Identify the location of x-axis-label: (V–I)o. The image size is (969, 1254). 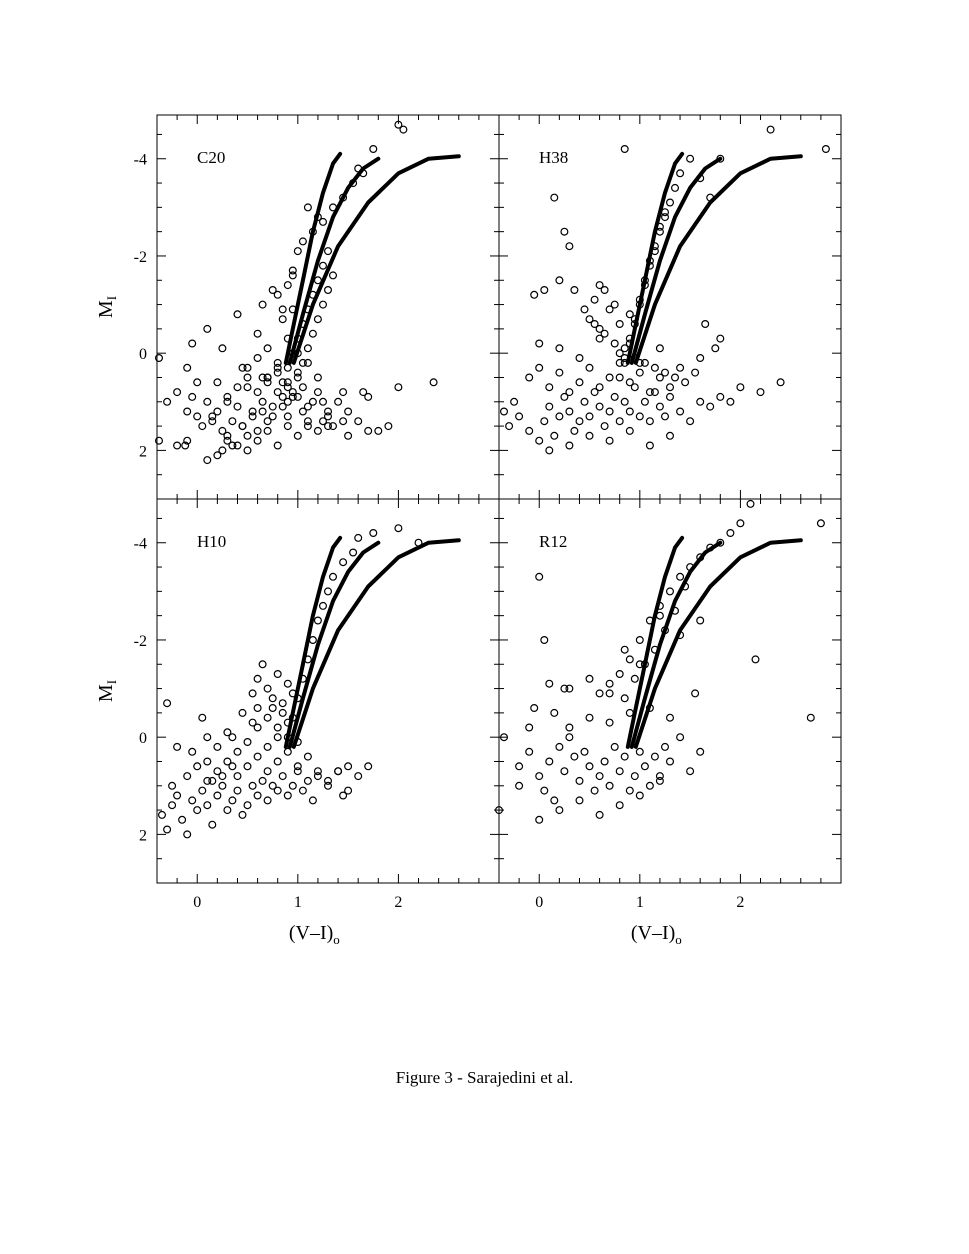
(314, 934).